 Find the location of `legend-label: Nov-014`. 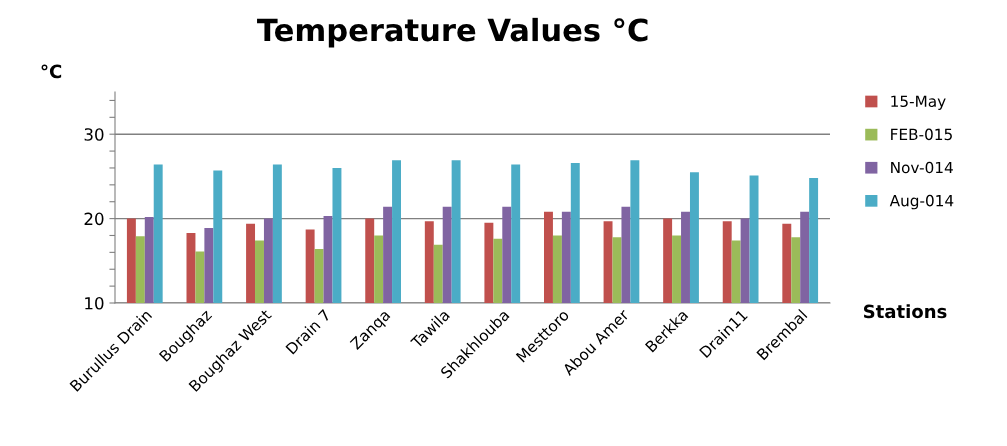

legend-label: Nov-014 is located at coordinates (922, 167).